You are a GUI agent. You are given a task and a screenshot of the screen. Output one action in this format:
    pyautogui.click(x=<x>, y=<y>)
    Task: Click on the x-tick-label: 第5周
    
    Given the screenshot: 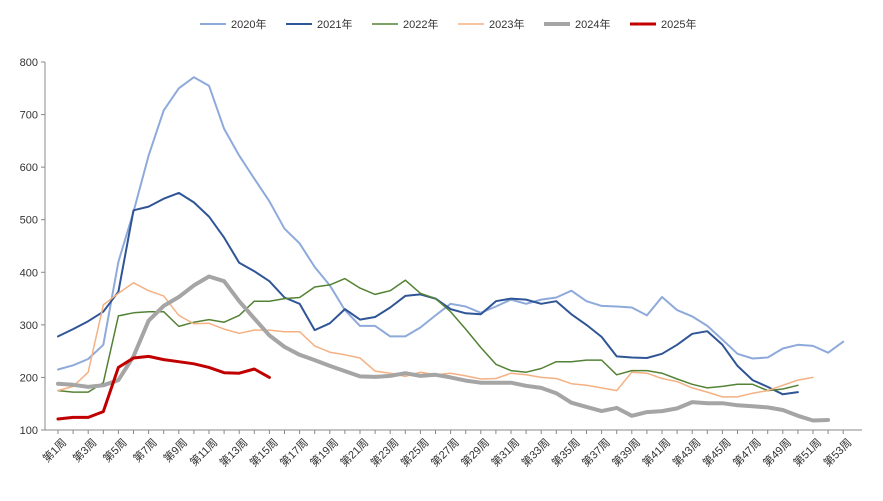 What is the action you would take?
    pyautogui.click(x=115, y=450)
    